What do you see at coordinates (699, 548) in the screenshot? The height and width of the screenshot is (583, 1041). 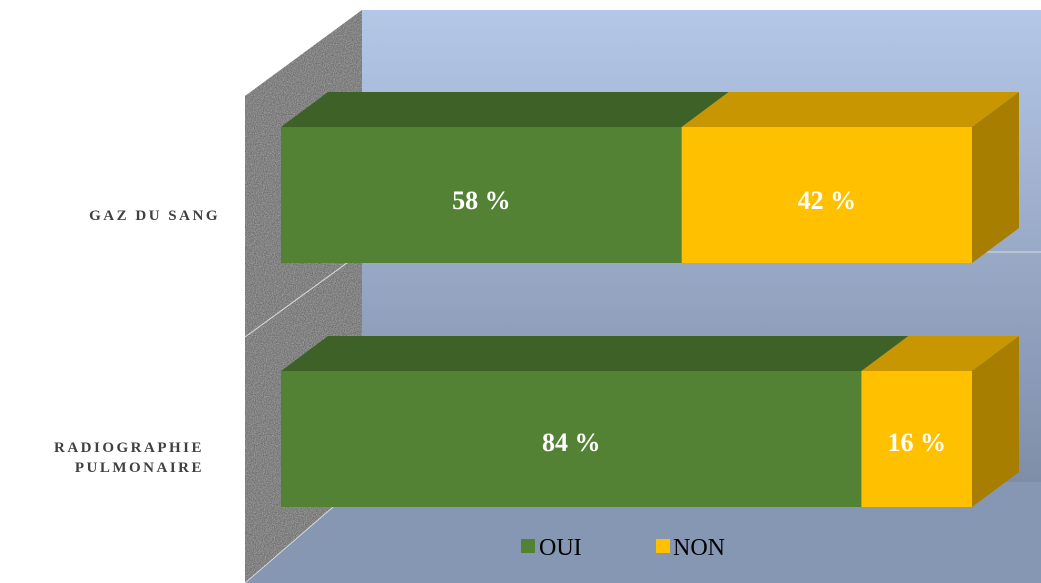 I see `legend-label-non: NON` at bounding box center [699, 548].